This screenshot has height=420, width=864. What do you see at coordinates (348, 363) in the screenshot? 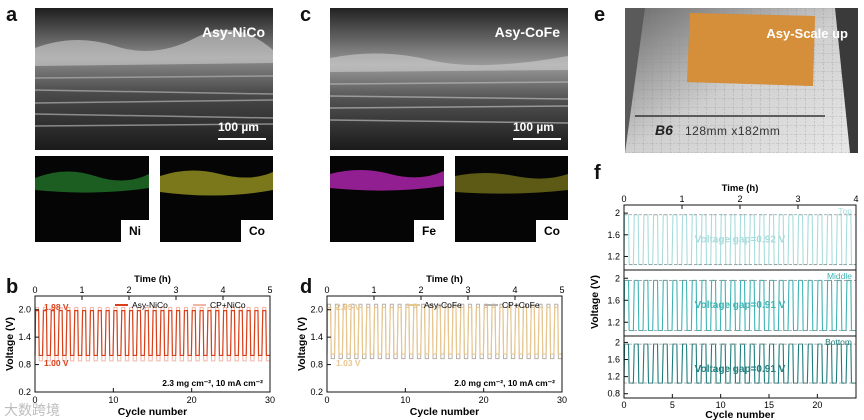
I see `lower-voltage-label: 1.03 V` at bounding box center [348, 363].